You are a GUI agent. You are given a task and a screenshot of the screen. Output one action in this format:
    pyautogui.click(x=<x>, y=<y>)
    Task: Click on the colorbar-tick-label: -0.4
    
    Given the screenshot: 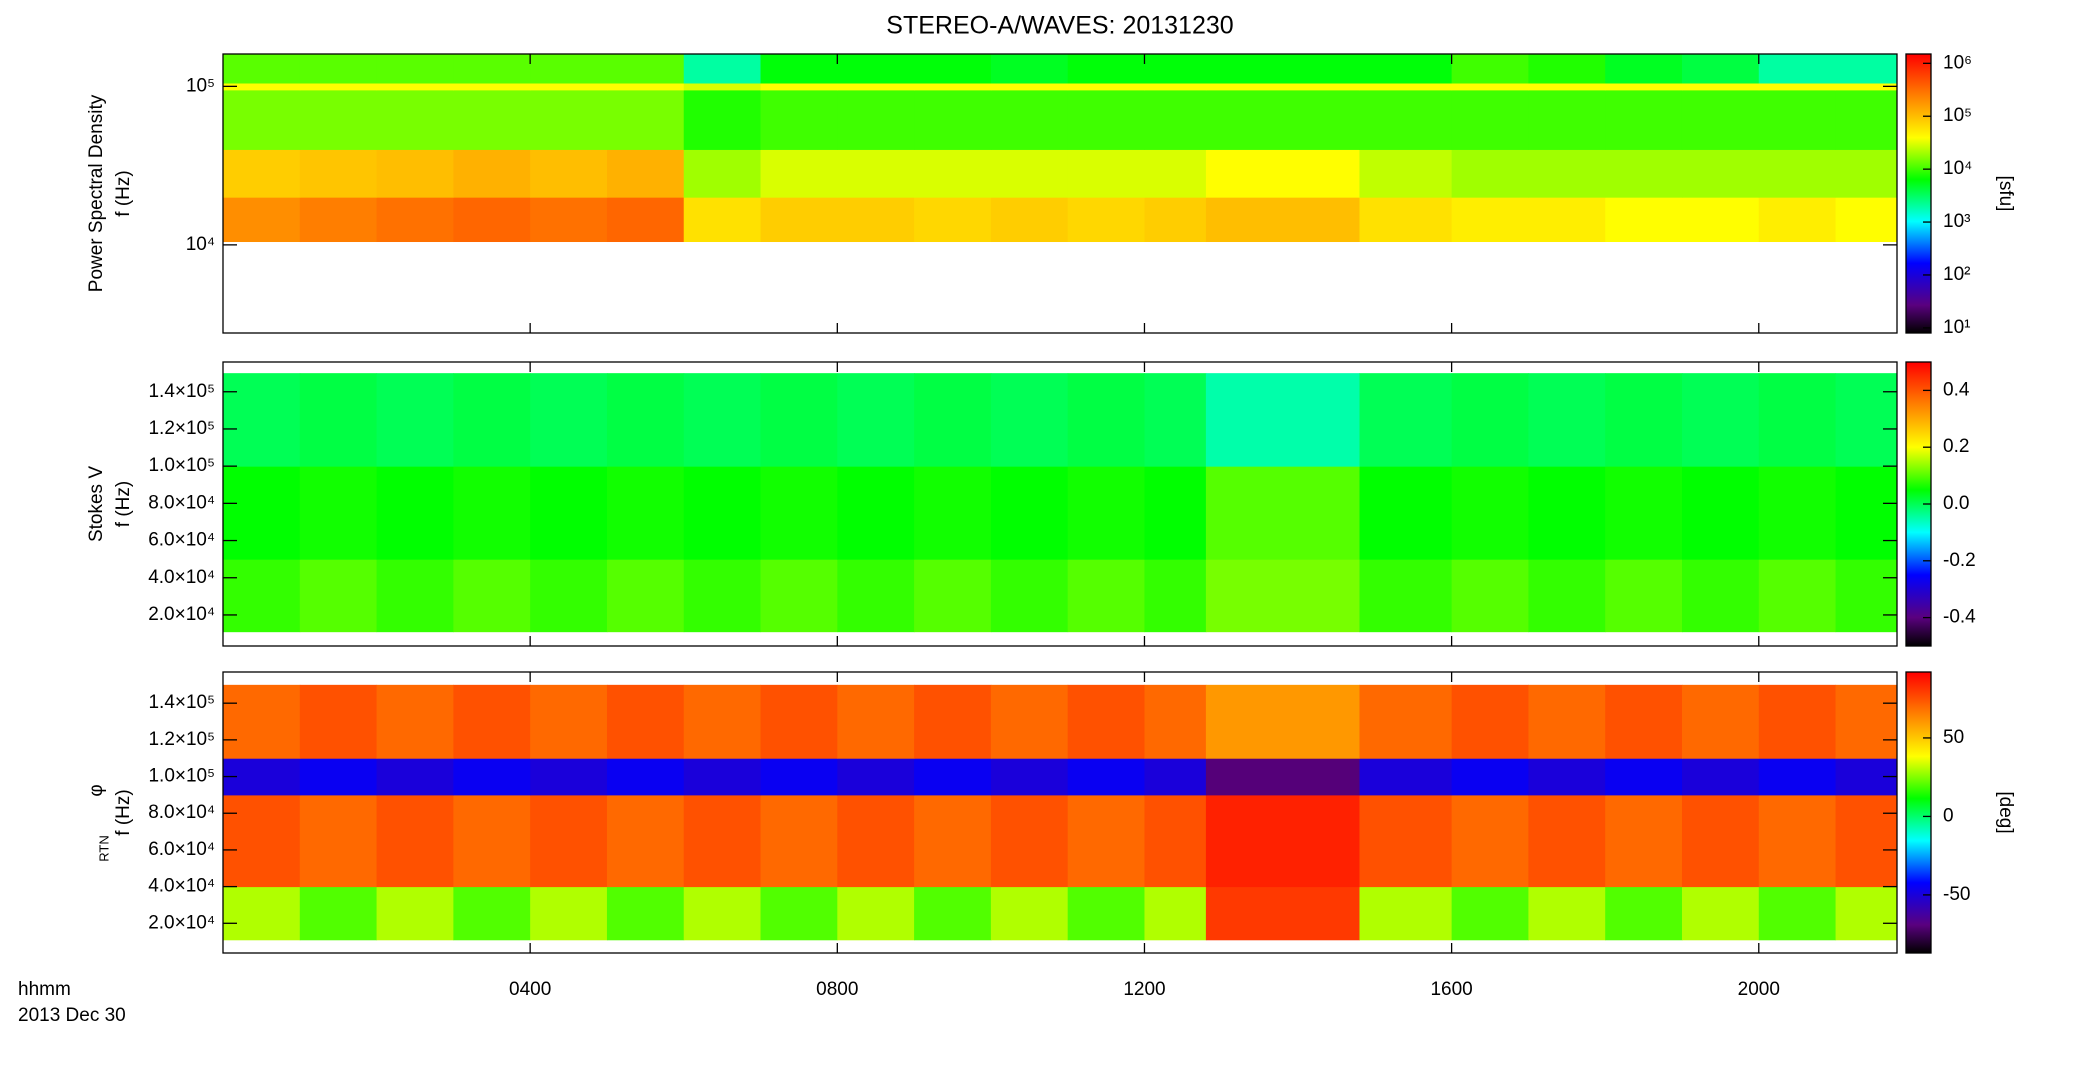 What is the action you would take?
    pyautogui.click(x=1959, y=617)
    